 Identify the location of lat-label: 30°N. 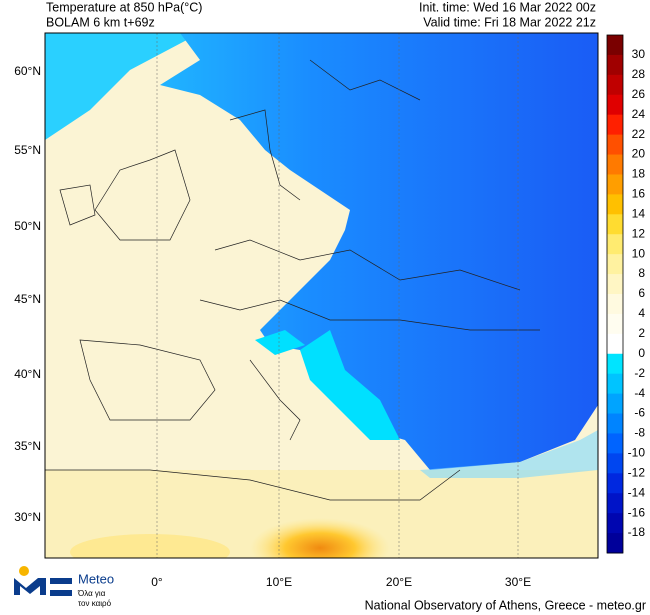
(27, 517).